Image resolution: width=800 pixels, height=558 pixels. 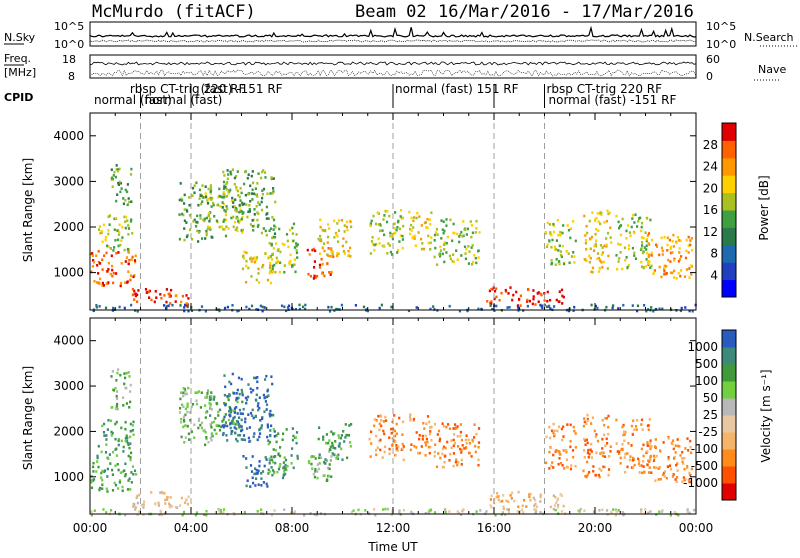 I want to click on colorbar-tick-label: 50, so click(x=710, y=398).